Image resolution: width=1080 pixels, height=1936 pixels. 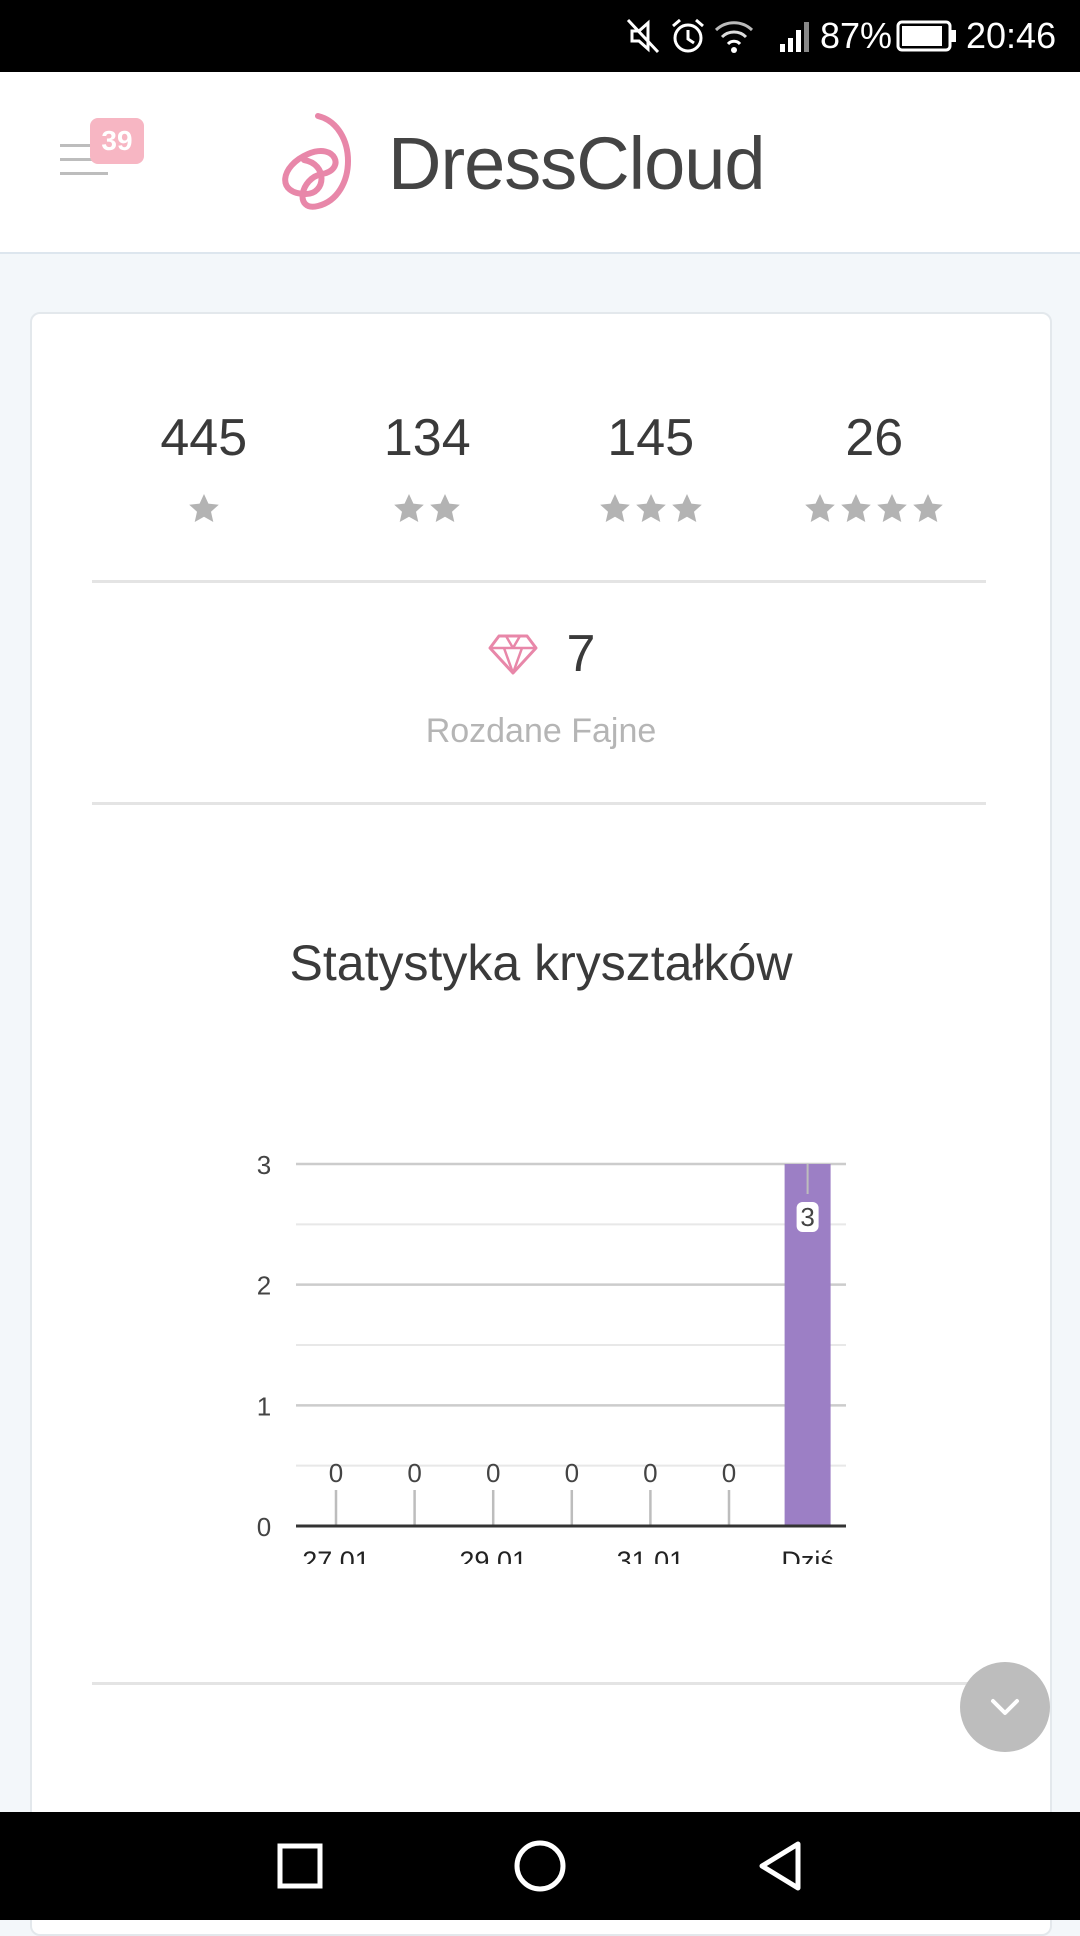 What do you see at coordinates (117, 141) in the screenshot?
I see `notification-badge: 39` at bounding box center [117, 141].